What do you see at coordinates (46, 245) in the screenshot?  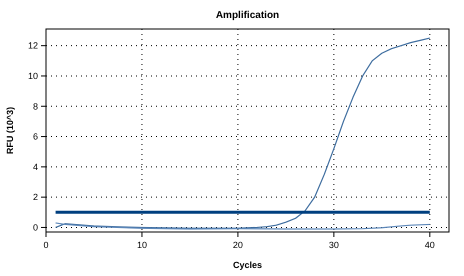 I see `x-tick-label: 0` at bounding box center [46, 245].